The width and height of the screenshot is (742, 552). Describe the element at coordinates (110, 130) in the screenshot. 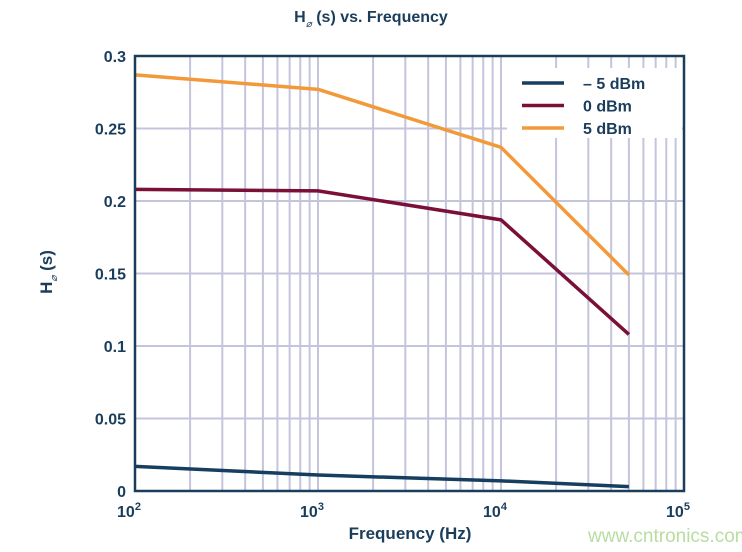

I see `y-tick-label: 0.25` at that location.